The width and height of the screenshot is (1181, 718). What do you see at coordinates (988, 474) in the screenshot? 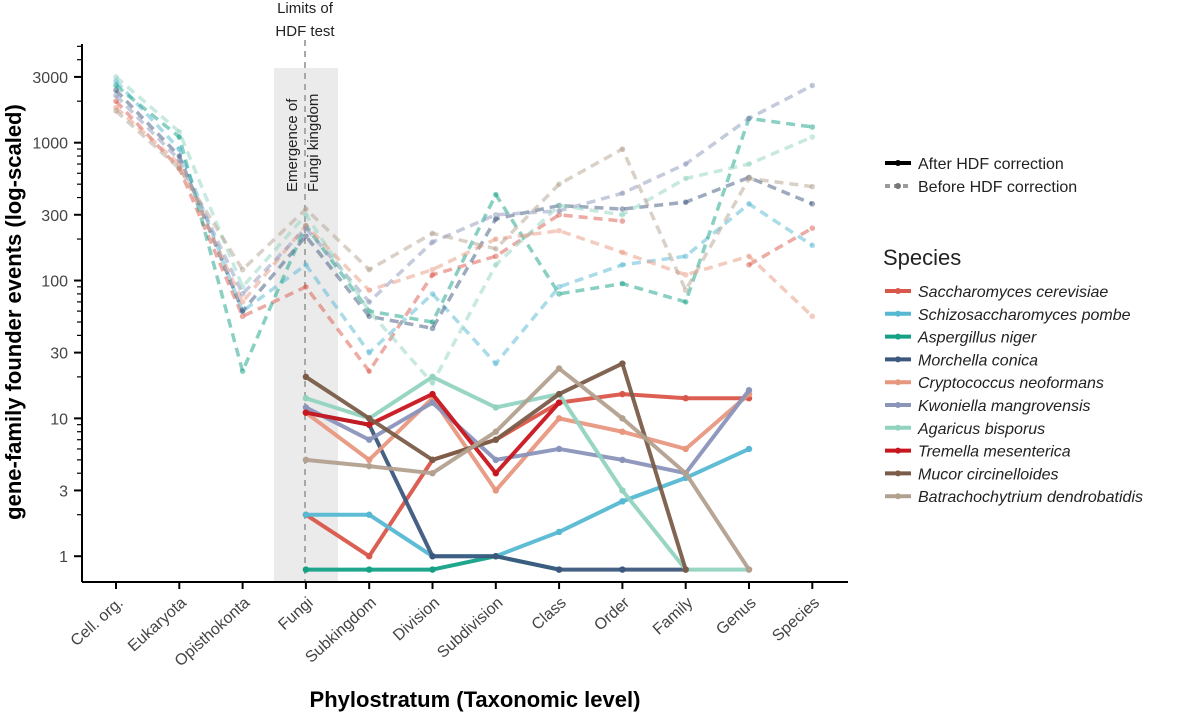
I see `legend-species-label: Mucor circinelloides` at bounding box center [988, 474].